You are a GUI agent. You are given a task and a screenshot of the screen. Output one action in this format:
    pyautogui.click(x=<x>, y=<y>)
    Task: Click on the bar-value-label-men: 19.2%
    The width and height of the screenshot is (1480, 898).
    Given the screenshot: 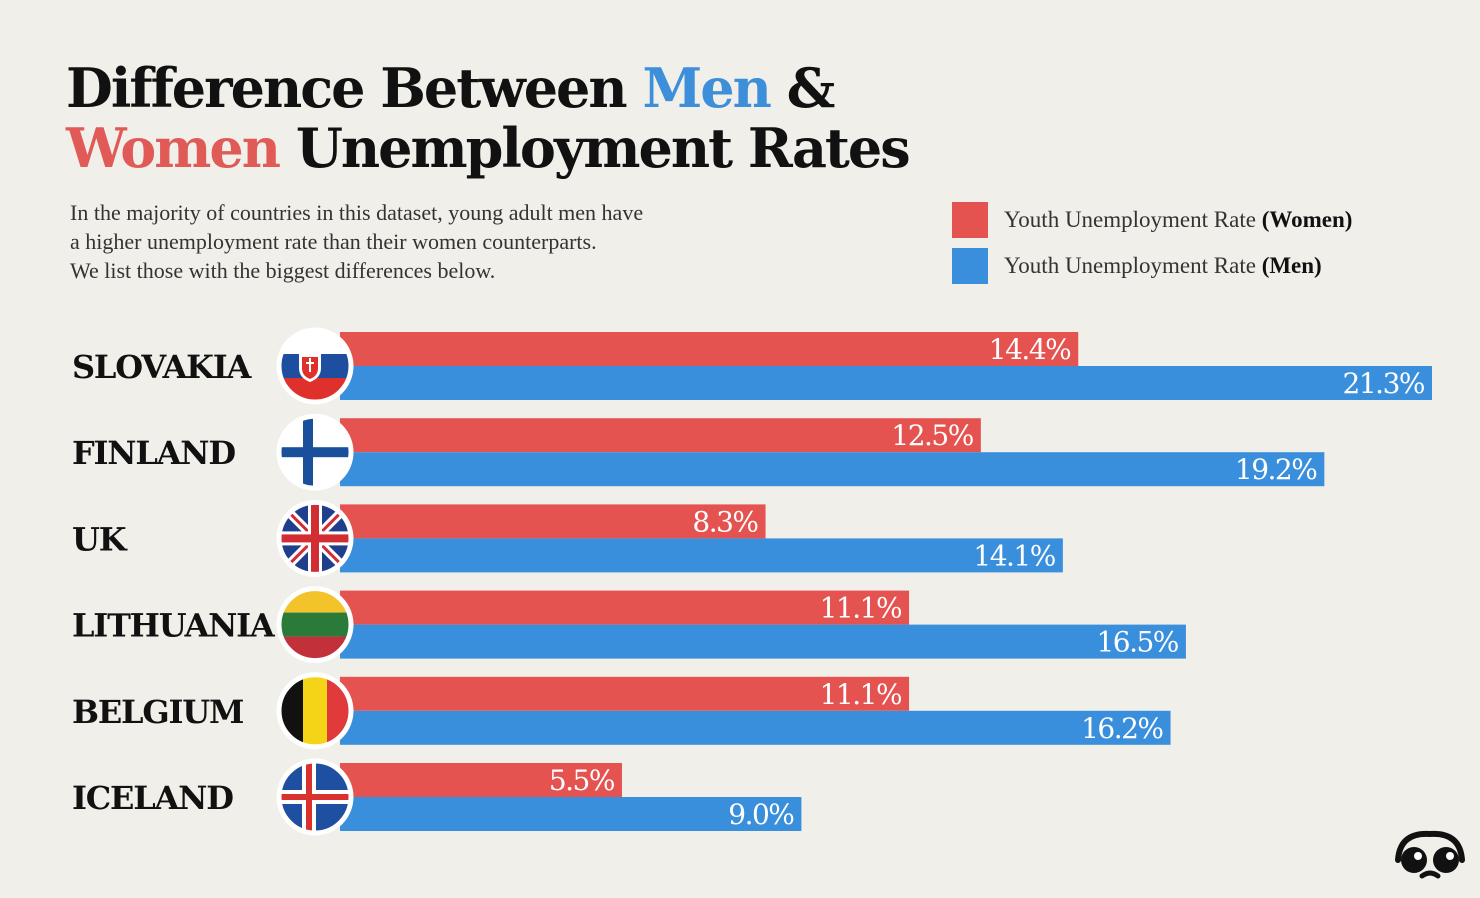 What is the action you would take?
    pyautogui.click(x=1276, y=469)
    